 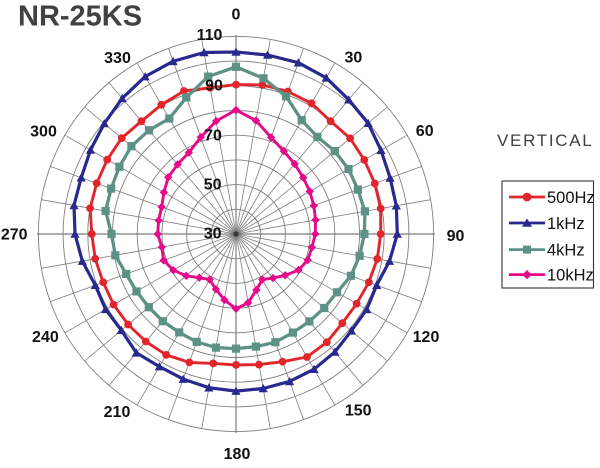 What do you see at coordinates (425, 131) in the screenshot?
I see `svg-text: 60` at bounding box center [425, 131].